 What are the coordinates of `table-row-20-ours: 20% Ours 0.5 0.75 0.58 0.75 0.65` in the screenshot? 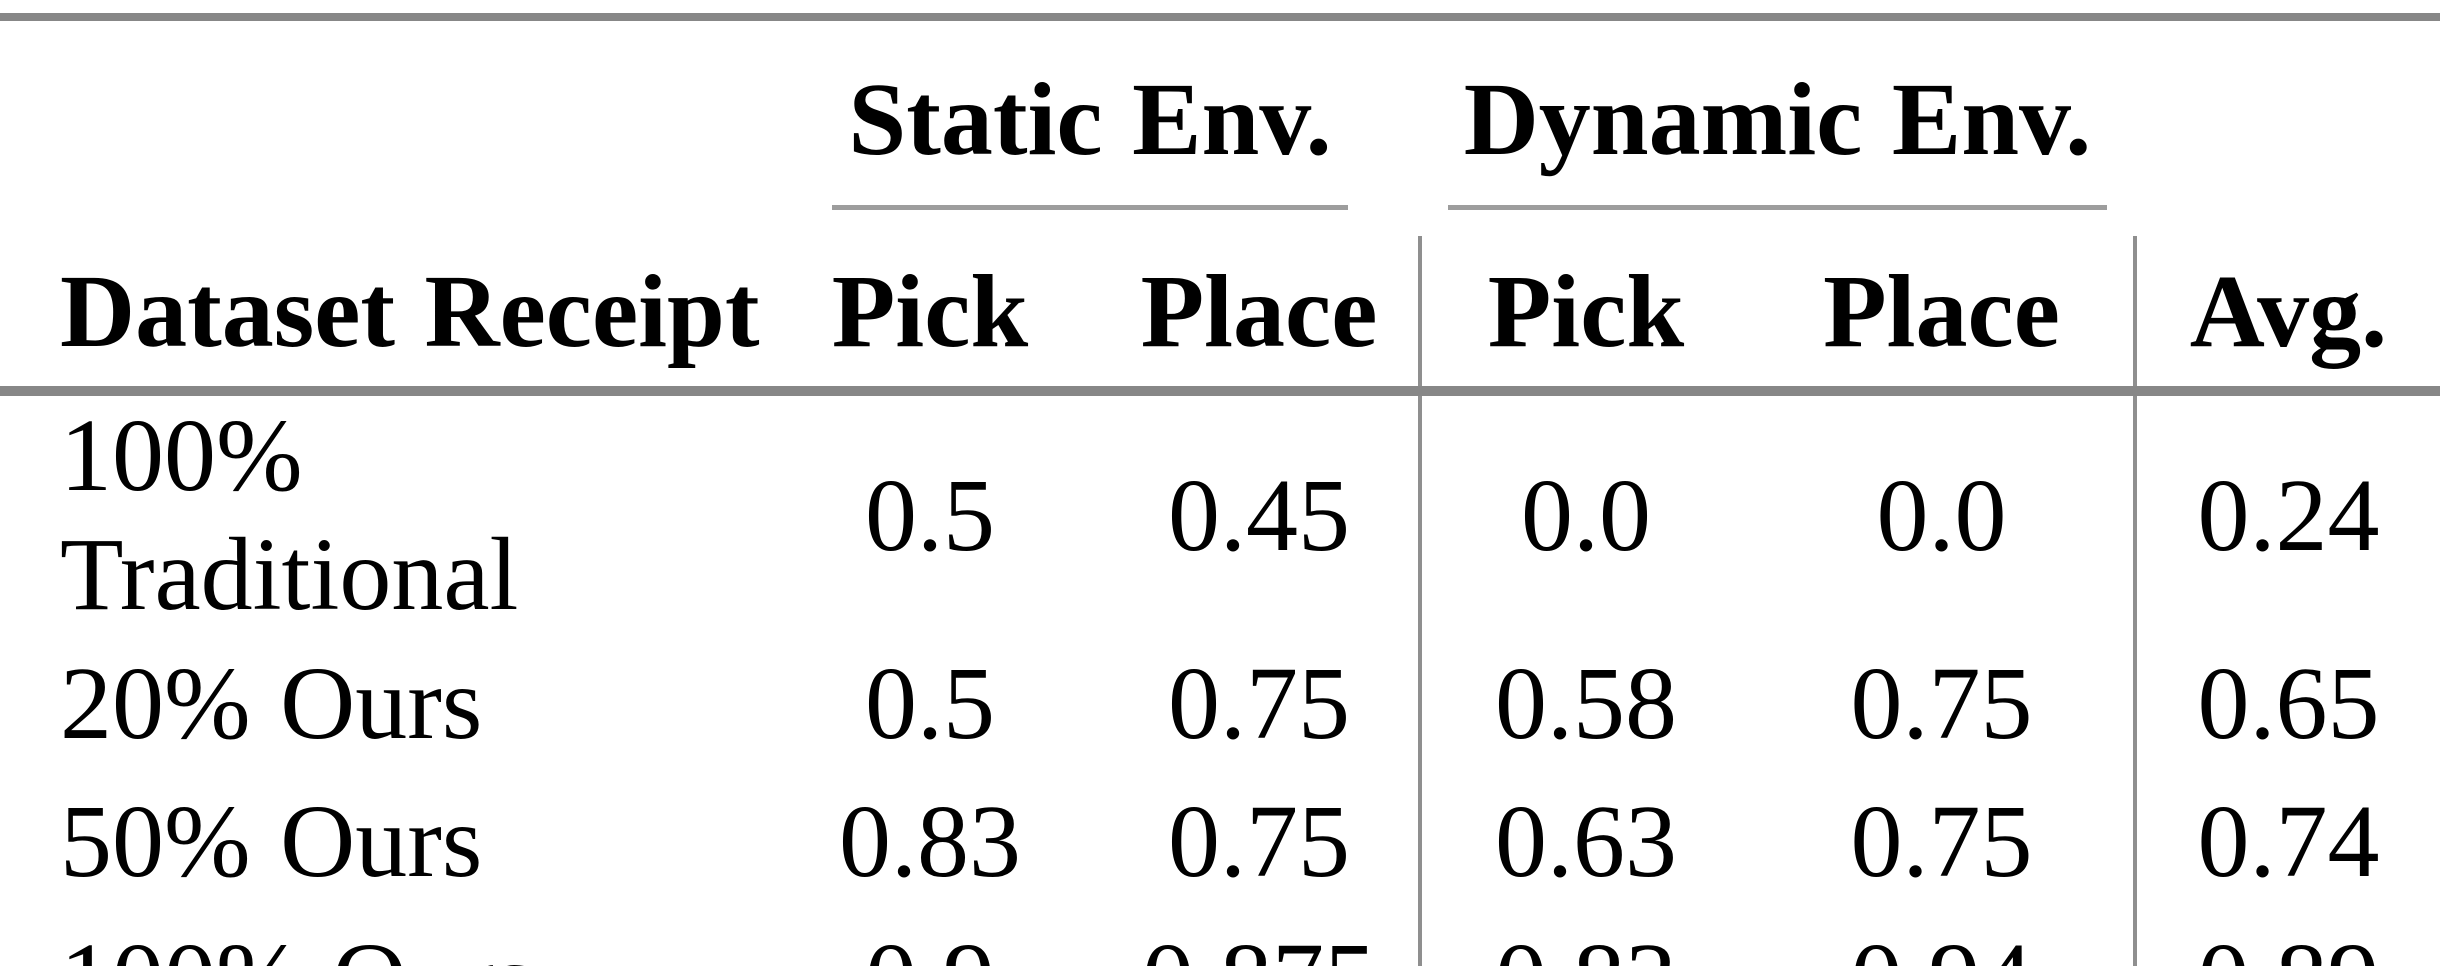 It's located at (1220, 703).